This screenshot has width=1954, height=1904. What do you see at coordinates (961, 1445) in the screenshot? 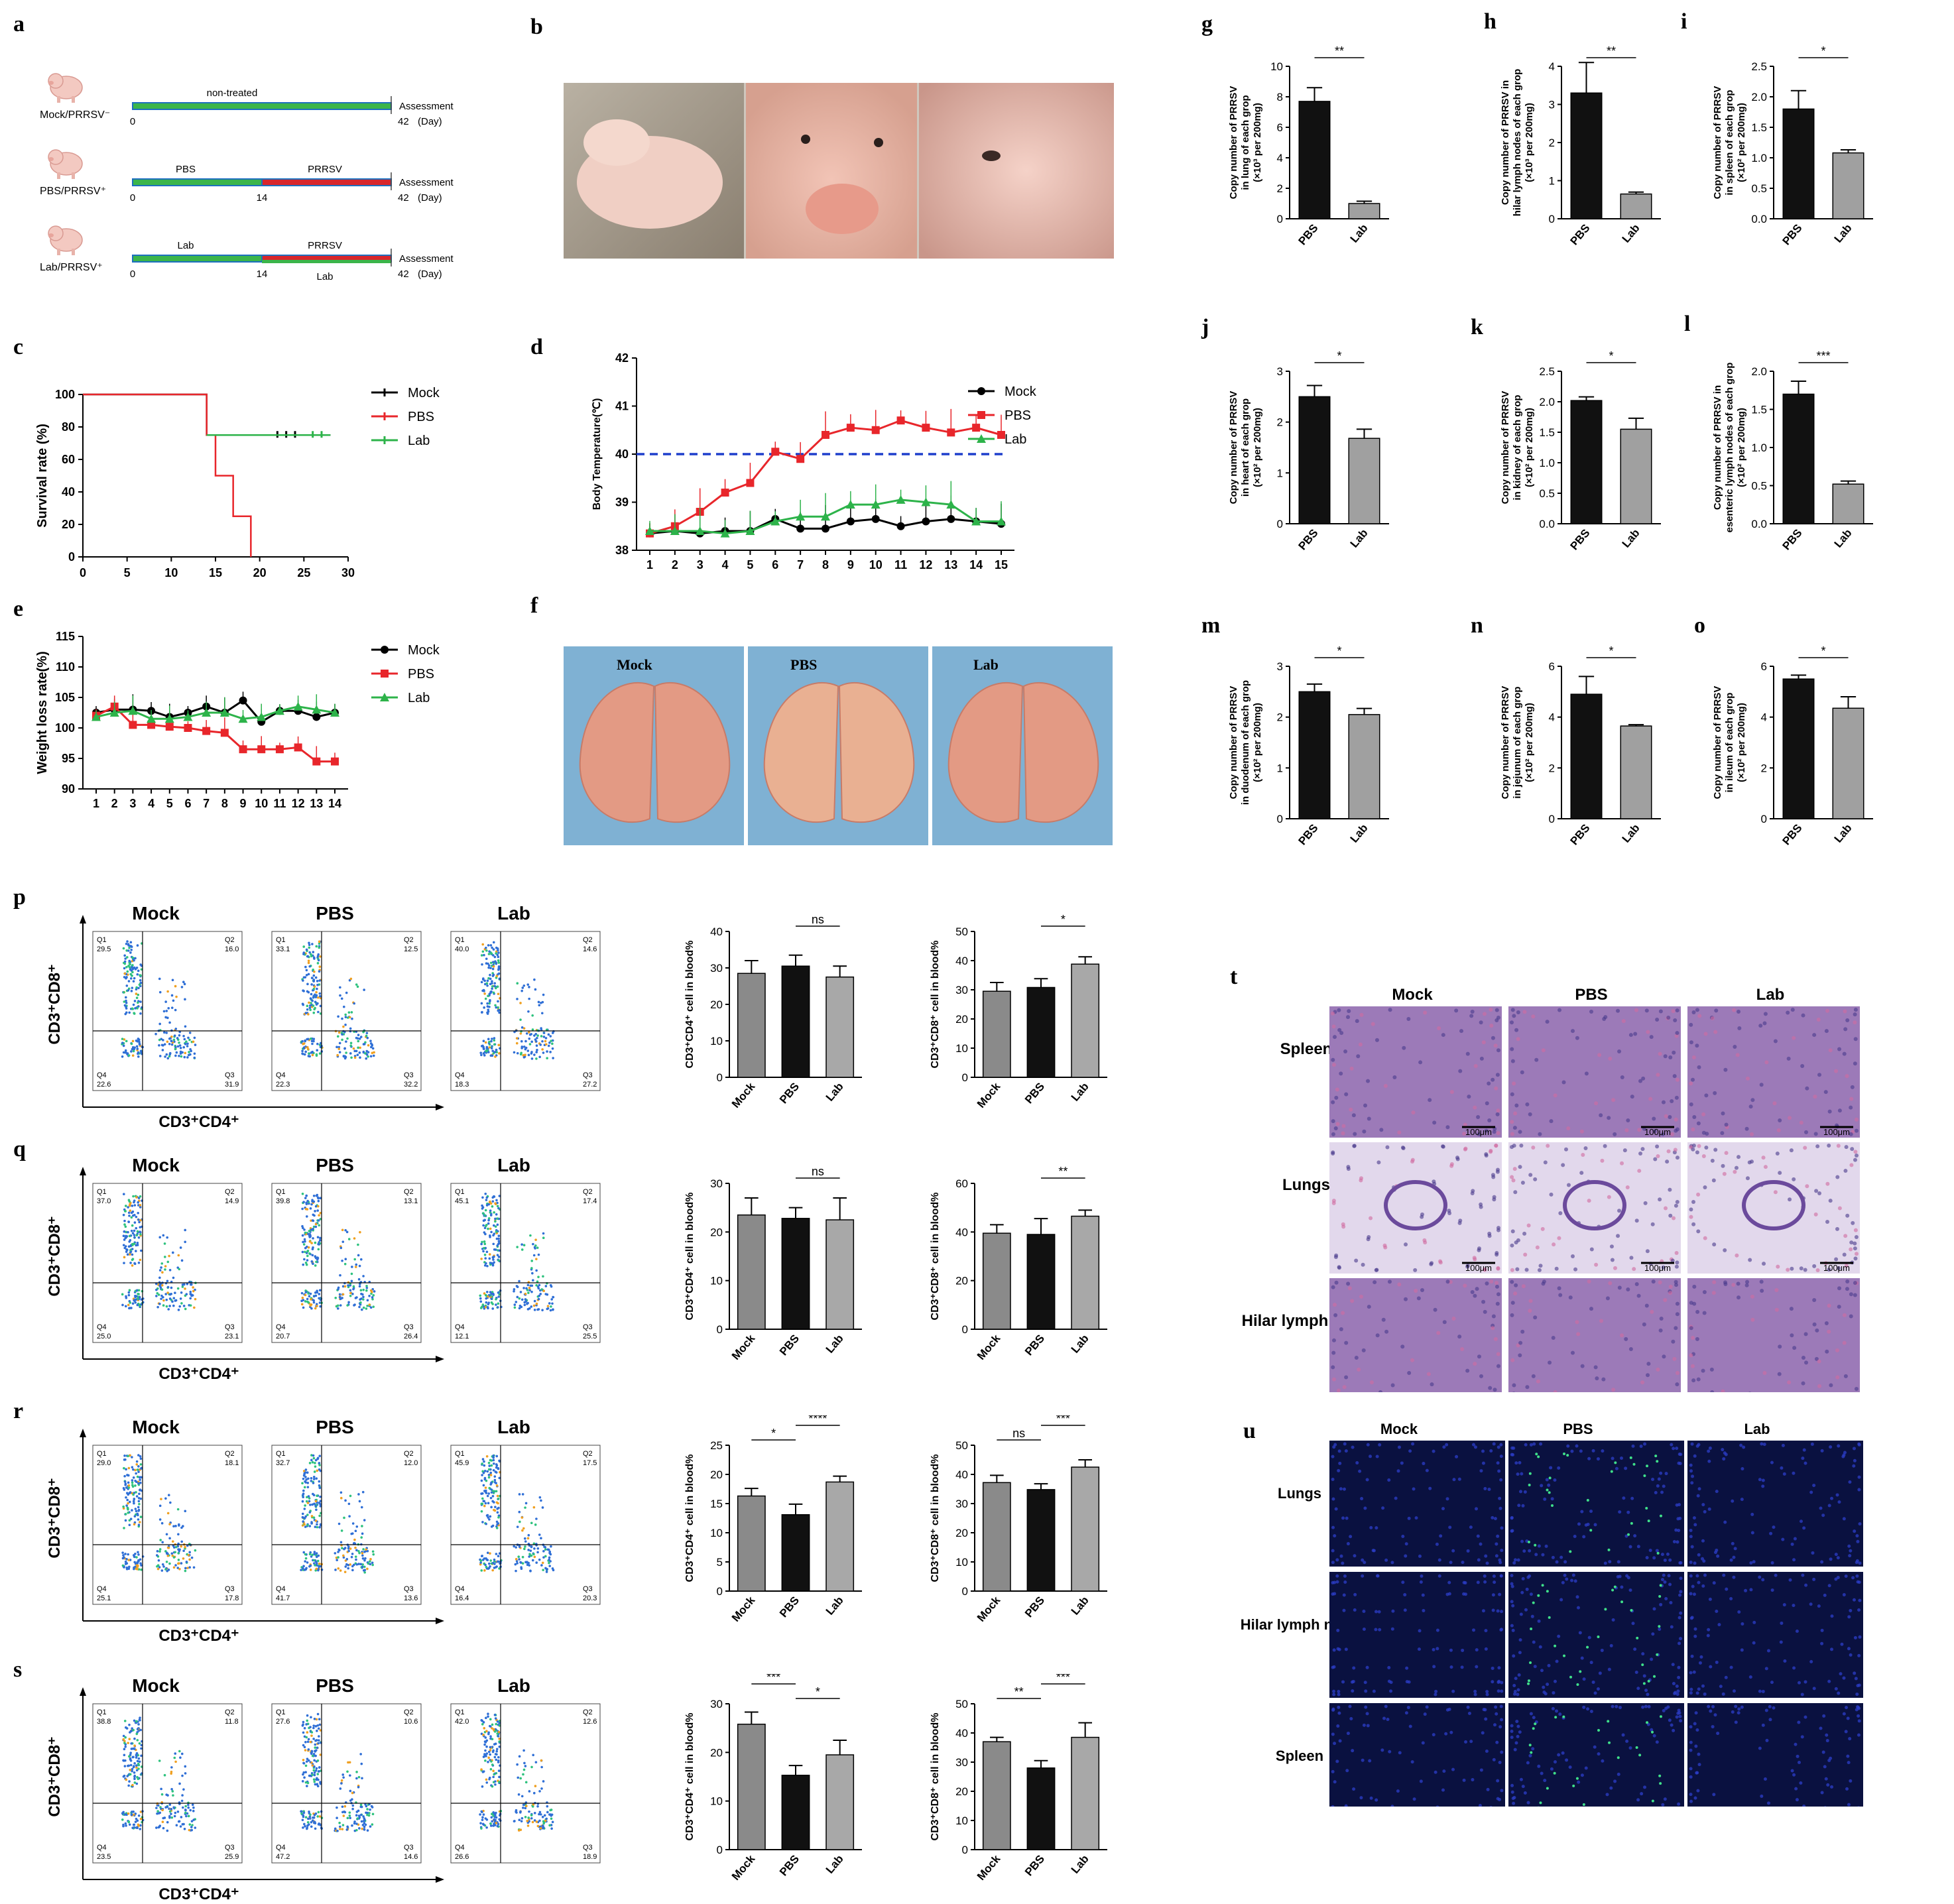
I see `y-tick-label: 50` at bounding box center [961, 1445].